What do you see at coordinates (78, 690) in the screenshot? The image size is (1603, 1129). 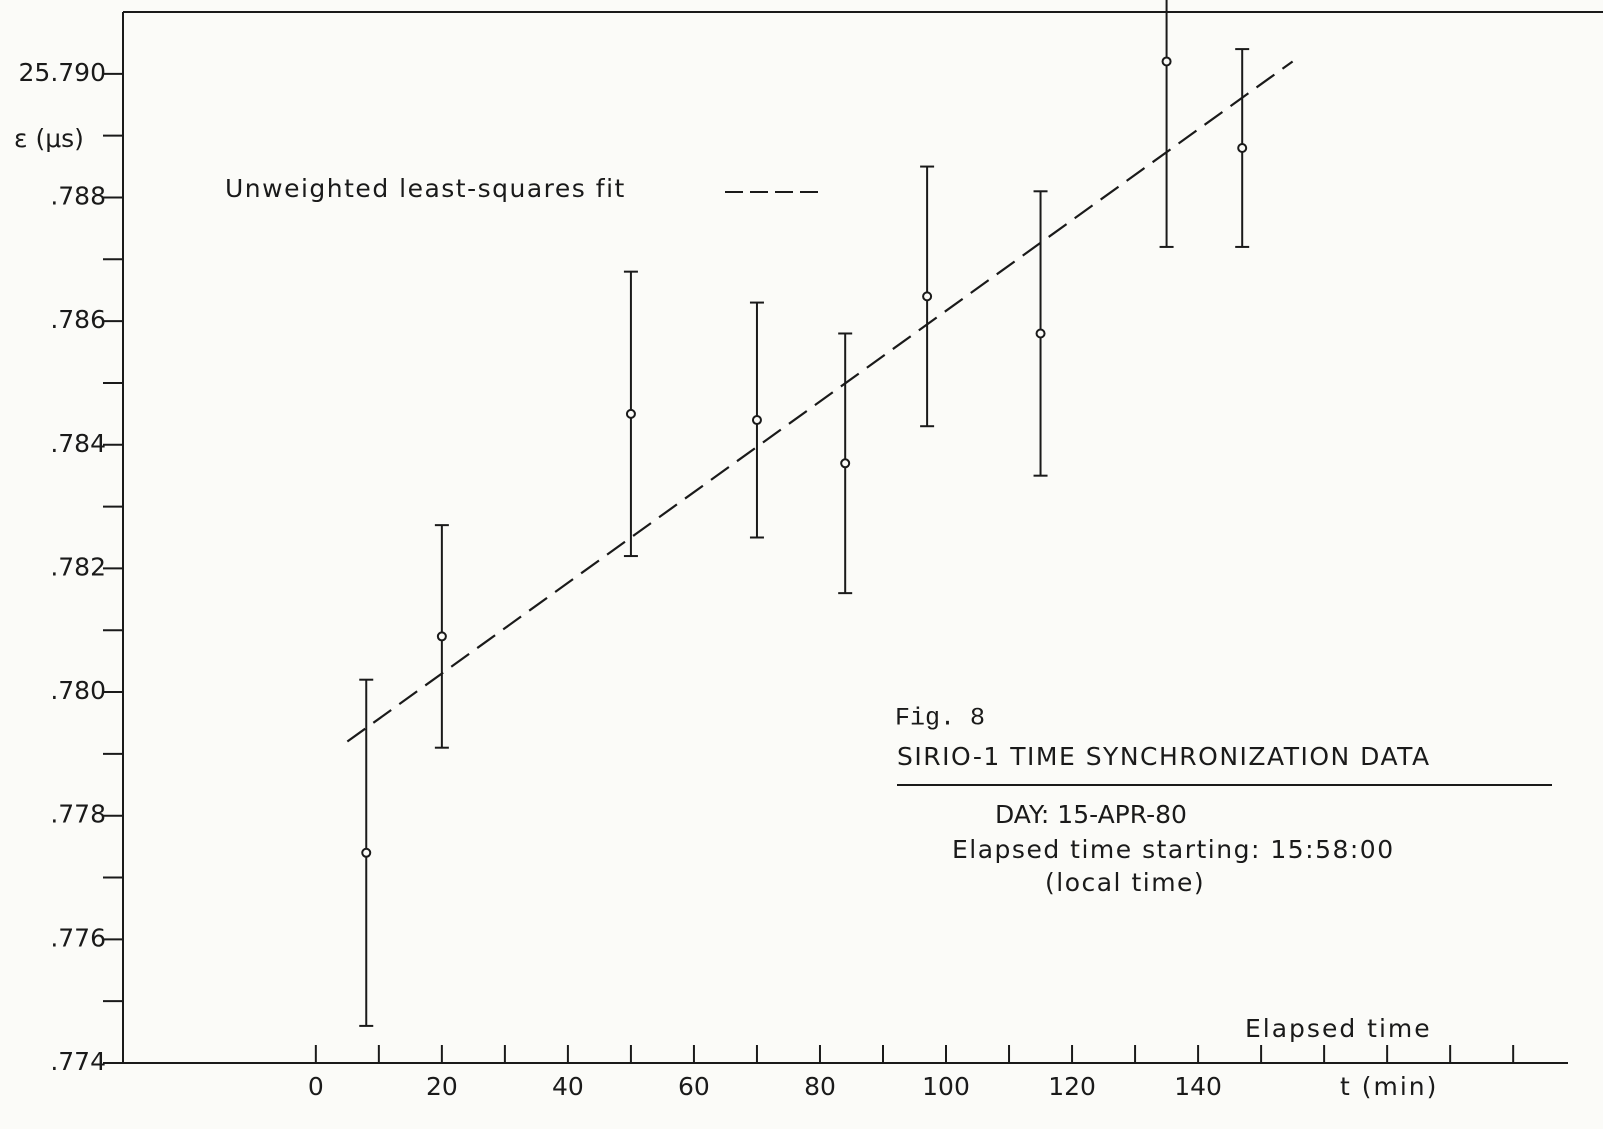 I see `y-tick-label: .780` at bounding box center [78, 690].